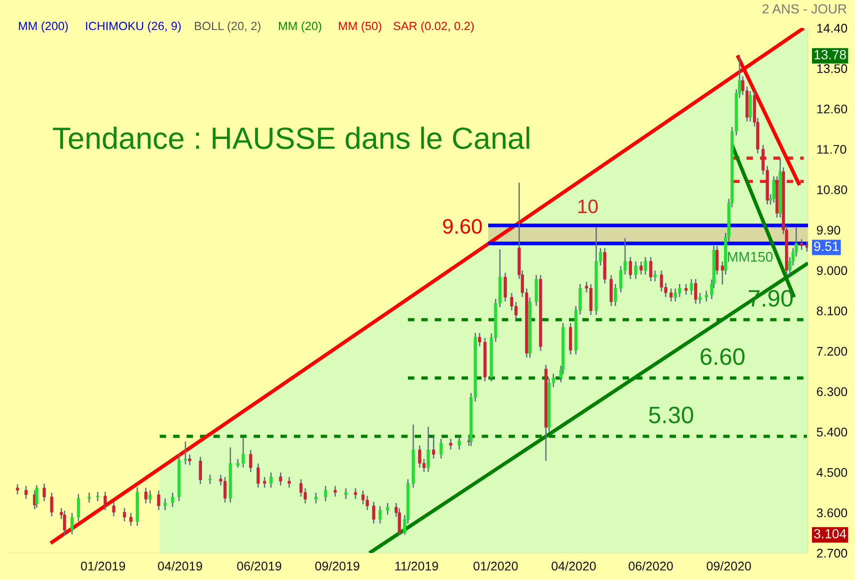 Image resolution: width=855 pixels, height=580 pixels. What do you see at coordinates (462, 226) in the screenshot?
I see `annotation: 9.60` at bounding box center [462, 226].